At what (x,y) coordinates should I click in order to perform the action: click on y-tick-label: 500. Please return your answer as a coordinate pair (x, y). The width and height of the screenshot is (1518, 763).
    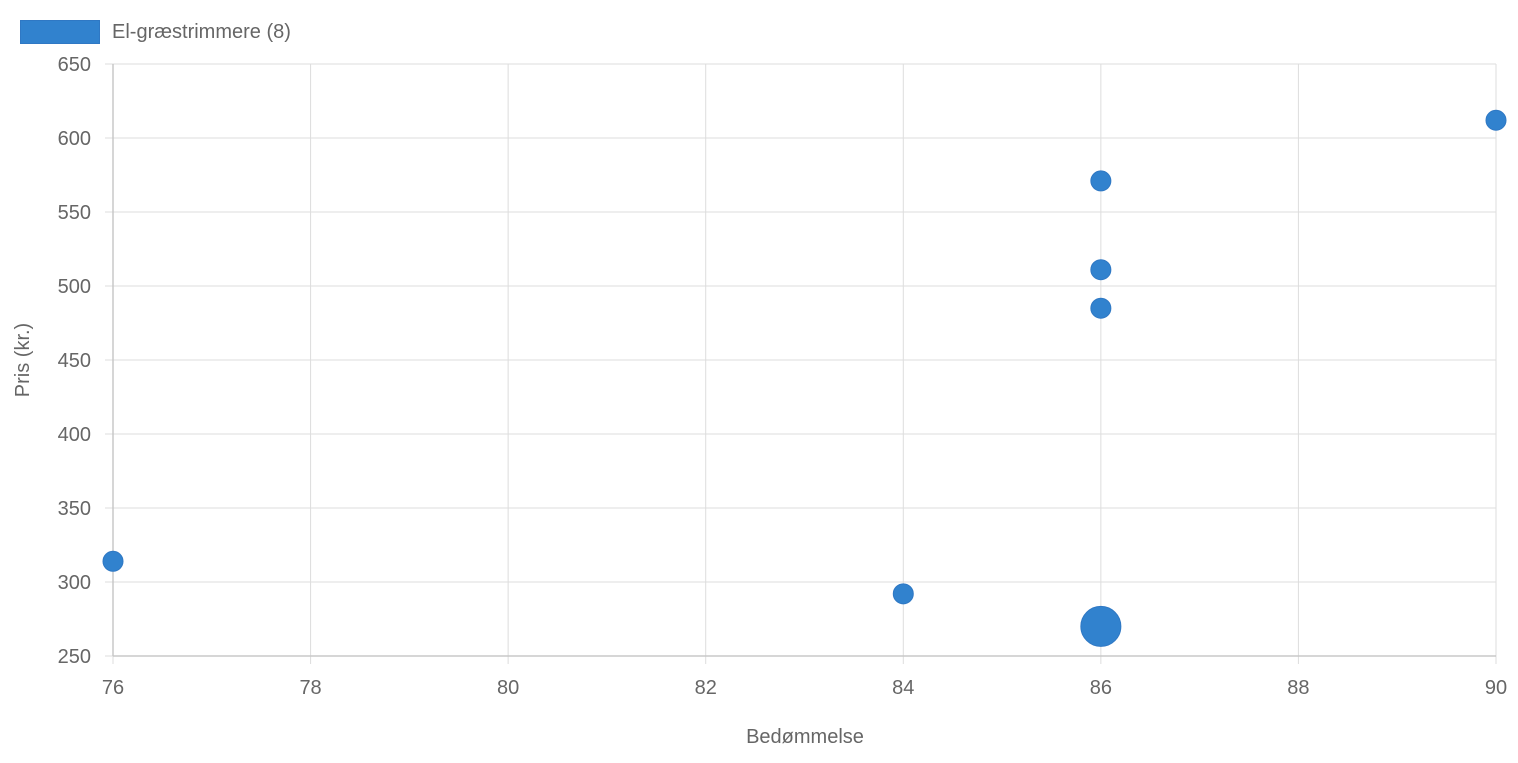
    Looking at the image, I should click on (74, 287).